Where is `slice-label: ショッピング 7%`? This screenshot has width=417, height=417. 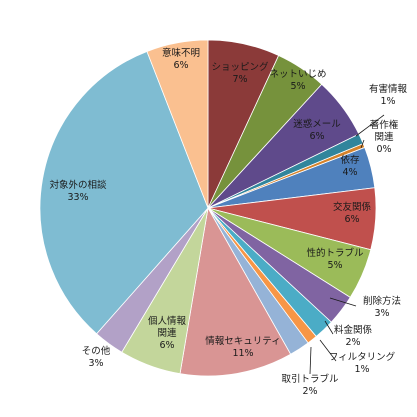
slice-label: ショッピング 7% is located at coordinates (240, 73).